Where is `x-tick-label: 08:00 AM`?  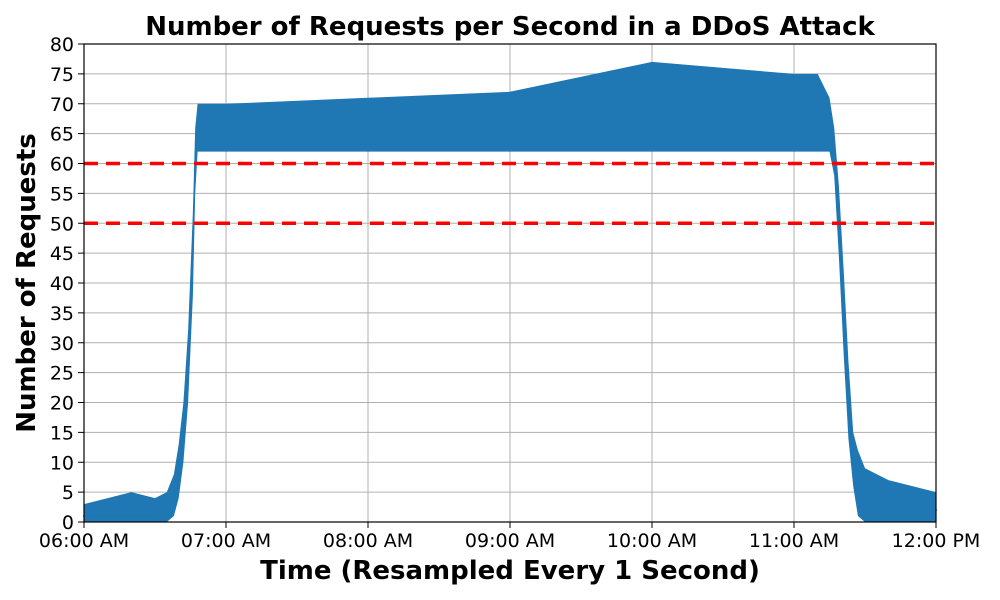 x-tick-label: 08:00 AM is located at coordinates (368, 541).